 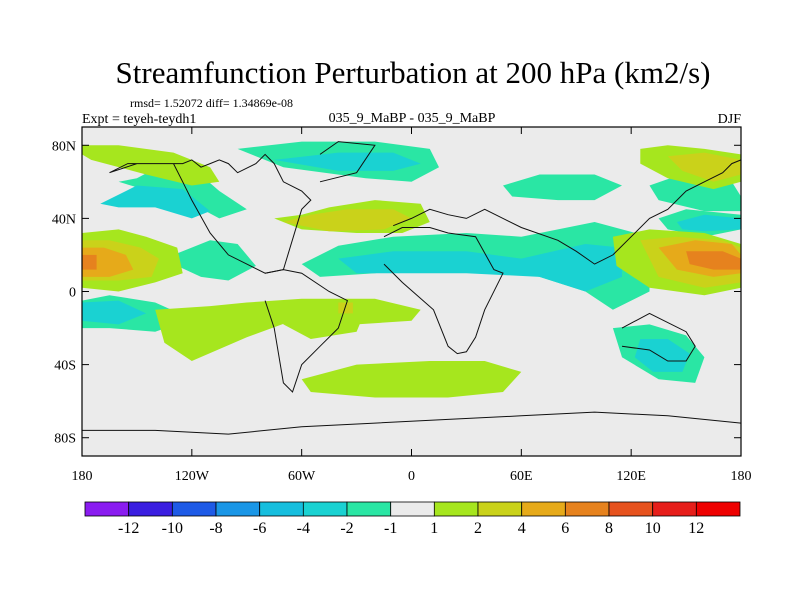 What do you see at coordinates (211, 103) in the screenshot?
I see `stats-line: rmsd= 1.52072 diff= 1.34869e-08` at bounding box center [211, 103].